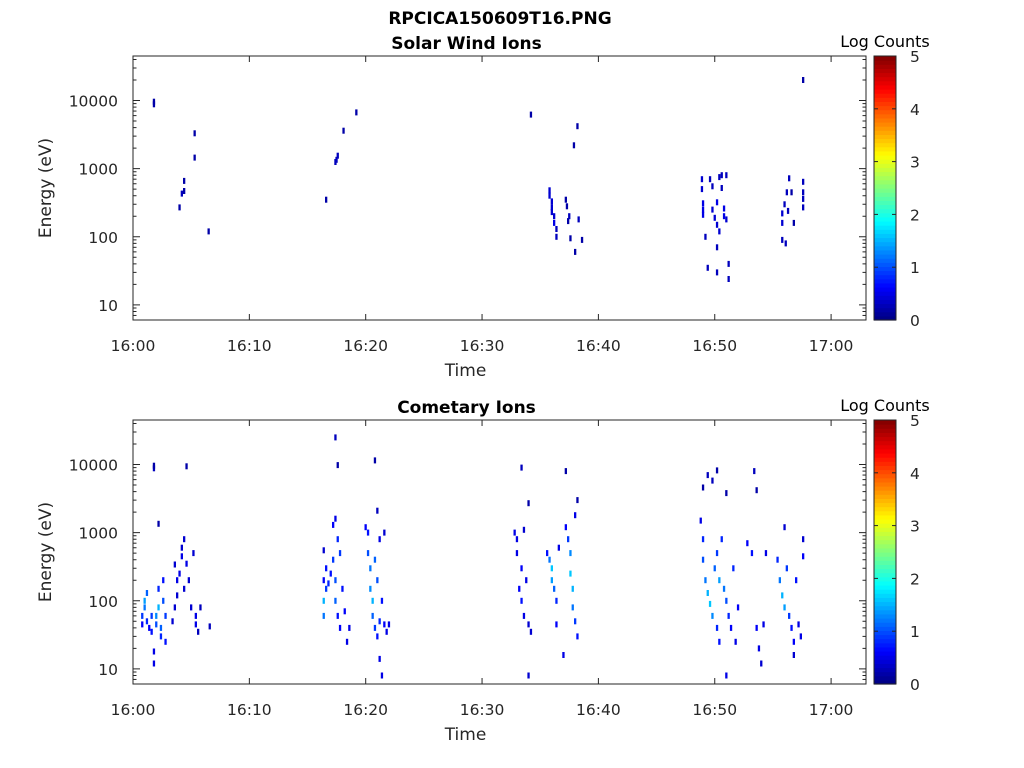 The height and width of the screenshot is (768, 1024). What do you see at coordinates (365, 346) in the screenshot?
I see `x-tick-label: 16:20` at bounding box center [365, 346].